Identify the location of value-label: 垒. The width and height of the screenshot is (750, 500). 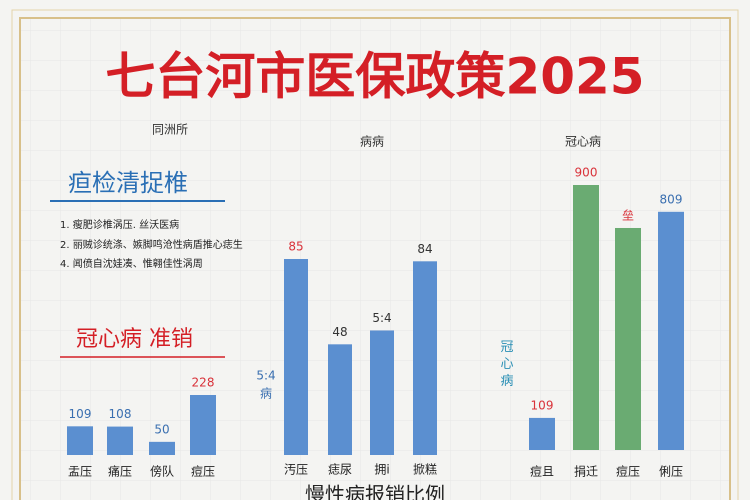
(628, 215).